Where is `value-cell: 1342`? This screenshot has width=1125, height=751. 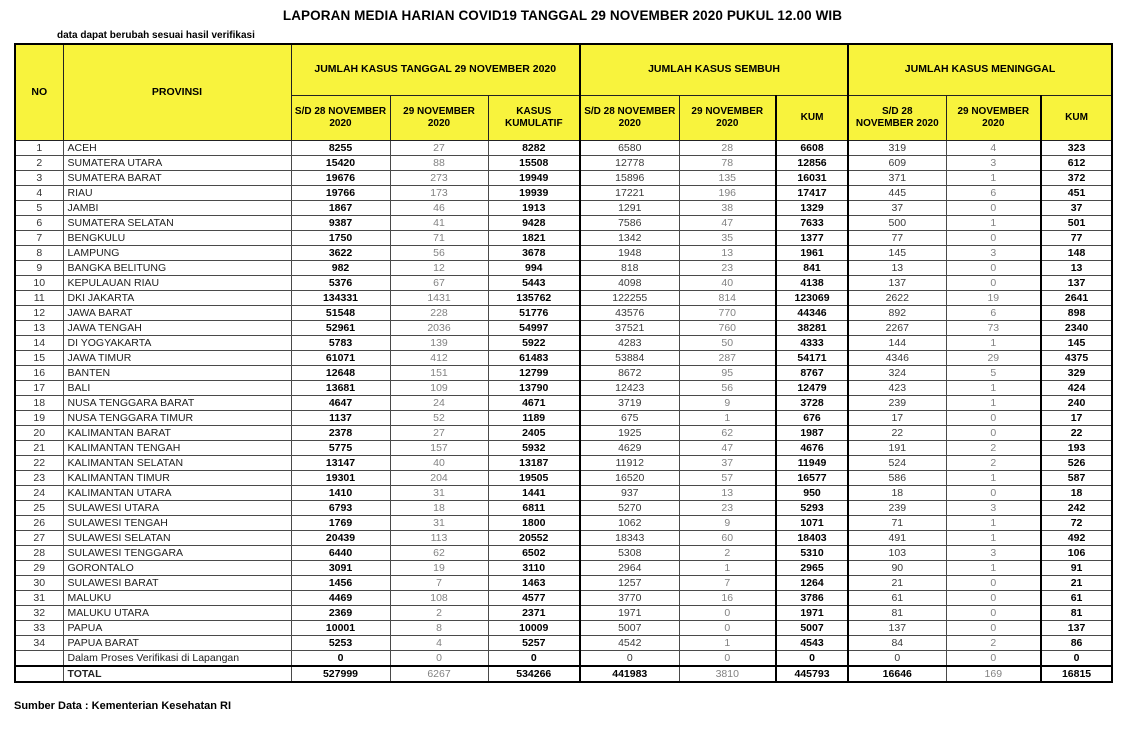 value-cell: 1342 is located at coordinates (629, 238).